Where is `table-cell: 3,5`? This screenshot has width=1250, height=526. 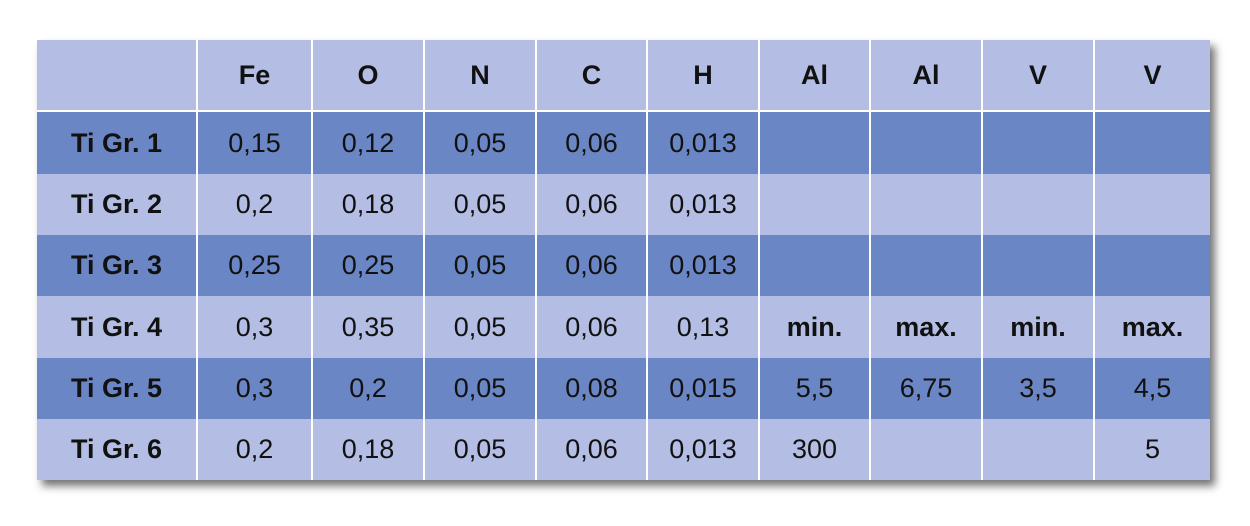
table-cell: 3,5 is located at coordinates (1037, 388).